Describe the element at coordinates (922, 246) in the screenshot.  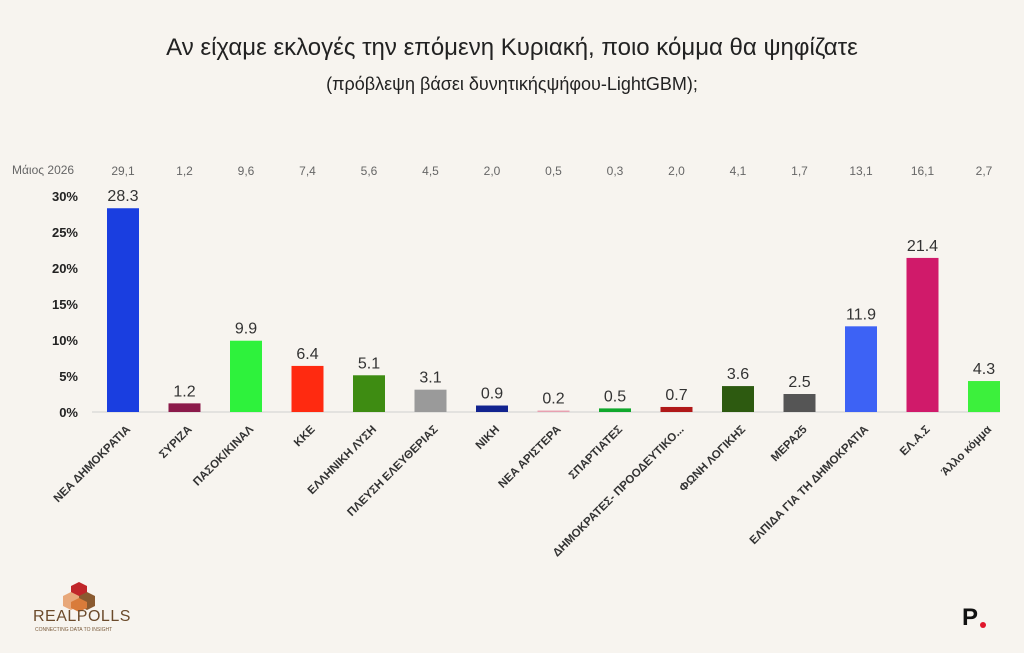
I see `data-label: 21.4` at that location.